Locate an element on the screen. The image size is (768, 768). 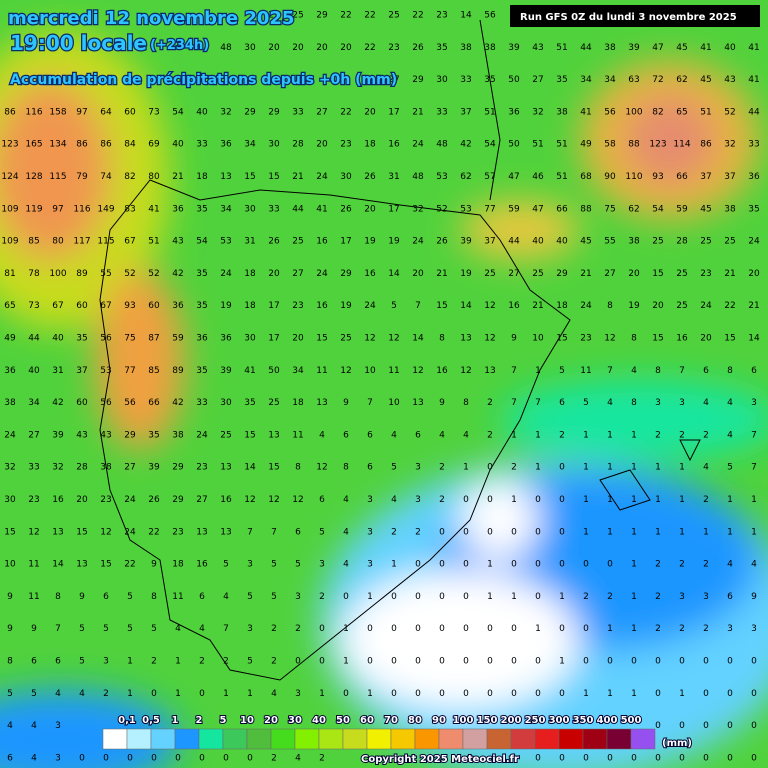
grid-value: 32 is located at coordinates (537, 112).